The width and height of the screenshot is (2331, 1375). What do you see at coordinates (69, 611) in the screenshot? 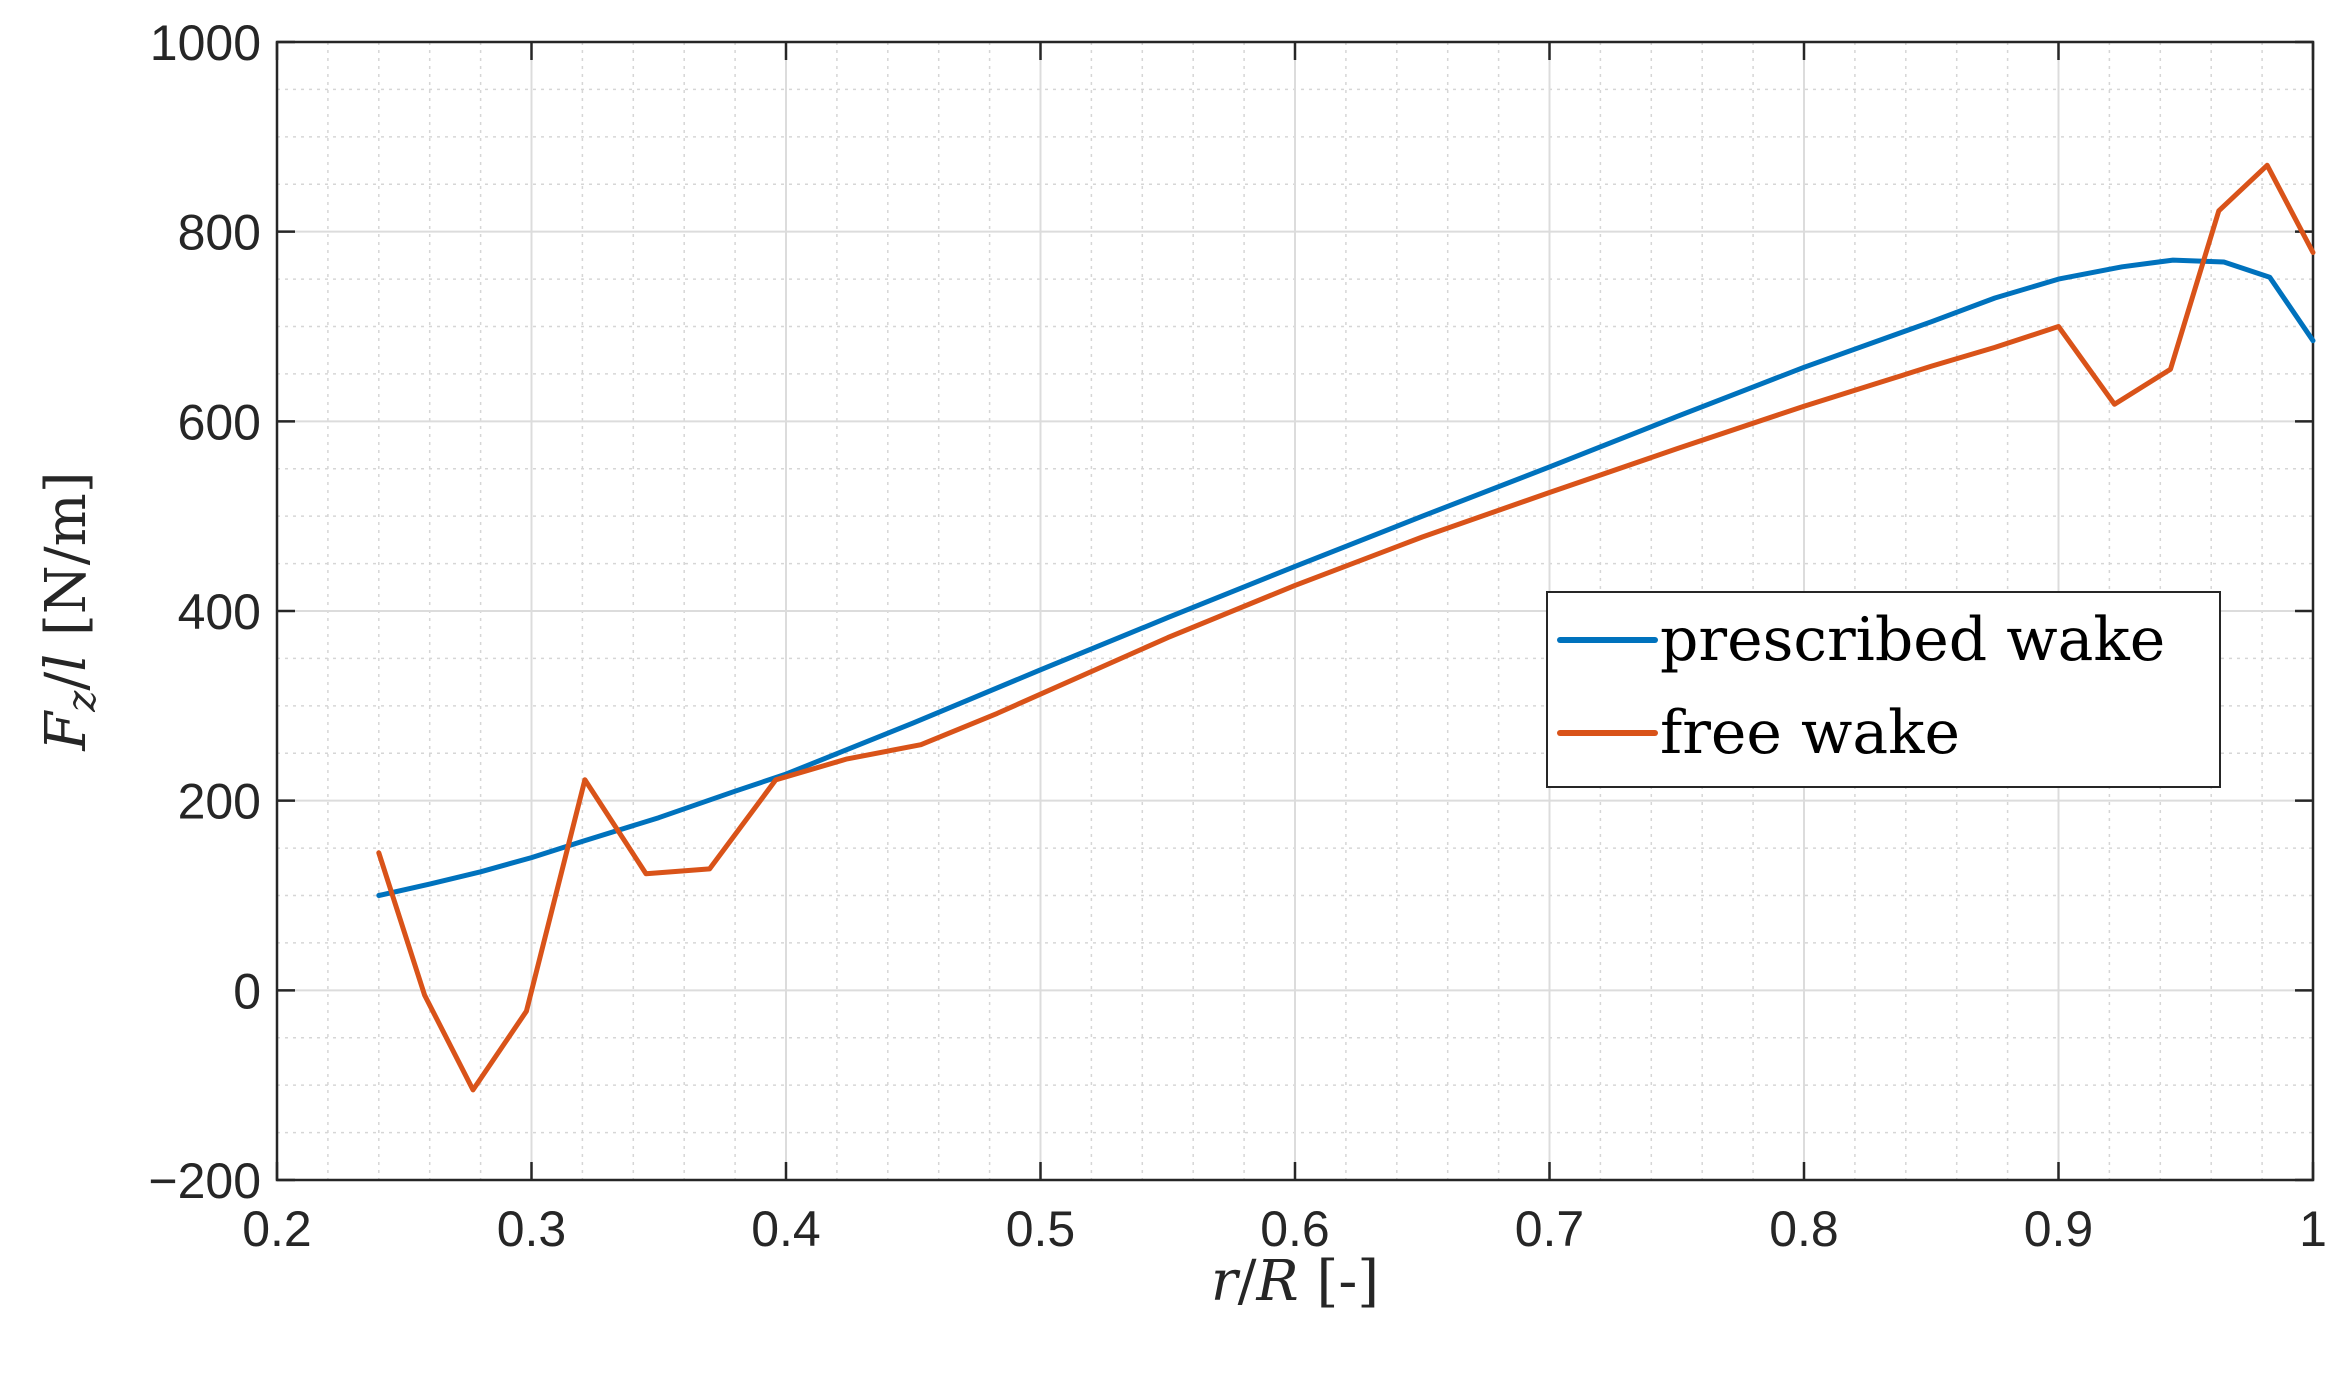
I see `y-axis-label: Fz/l [N/m]` at bounding box center [69, 611].